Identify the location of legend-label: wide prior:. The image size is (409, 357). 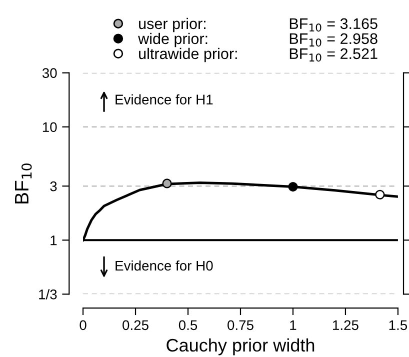
(173, 40).